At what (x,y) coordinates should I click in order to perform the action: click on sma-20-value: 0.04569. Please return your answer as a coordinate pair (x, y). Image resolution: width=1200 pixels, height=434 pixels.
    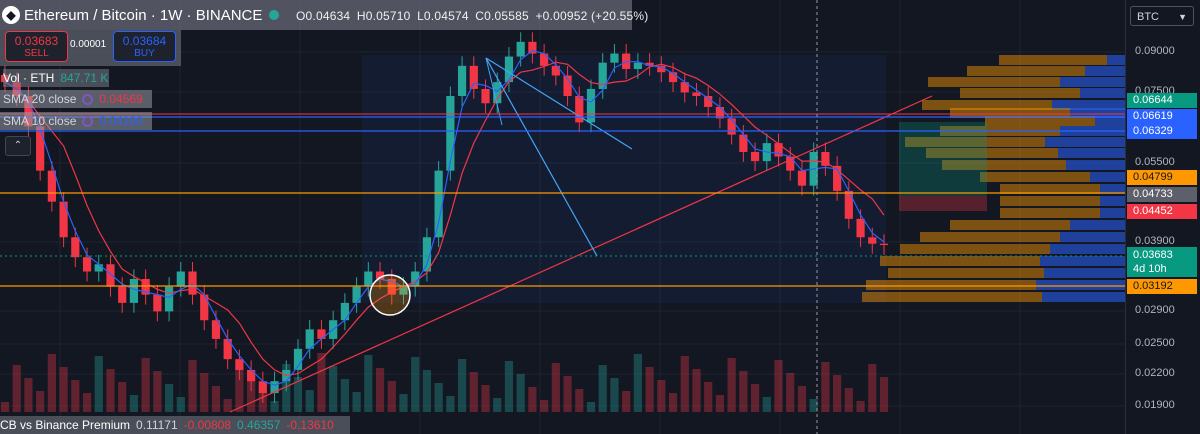
    Looking at the image, I should click on (121, 99).